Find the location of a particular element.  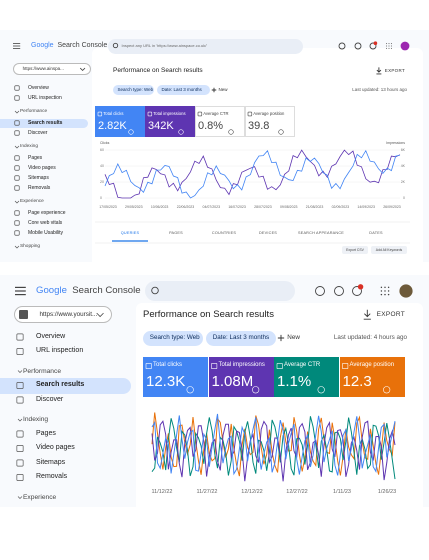

notification-badge is located at coordinates (375, 43).